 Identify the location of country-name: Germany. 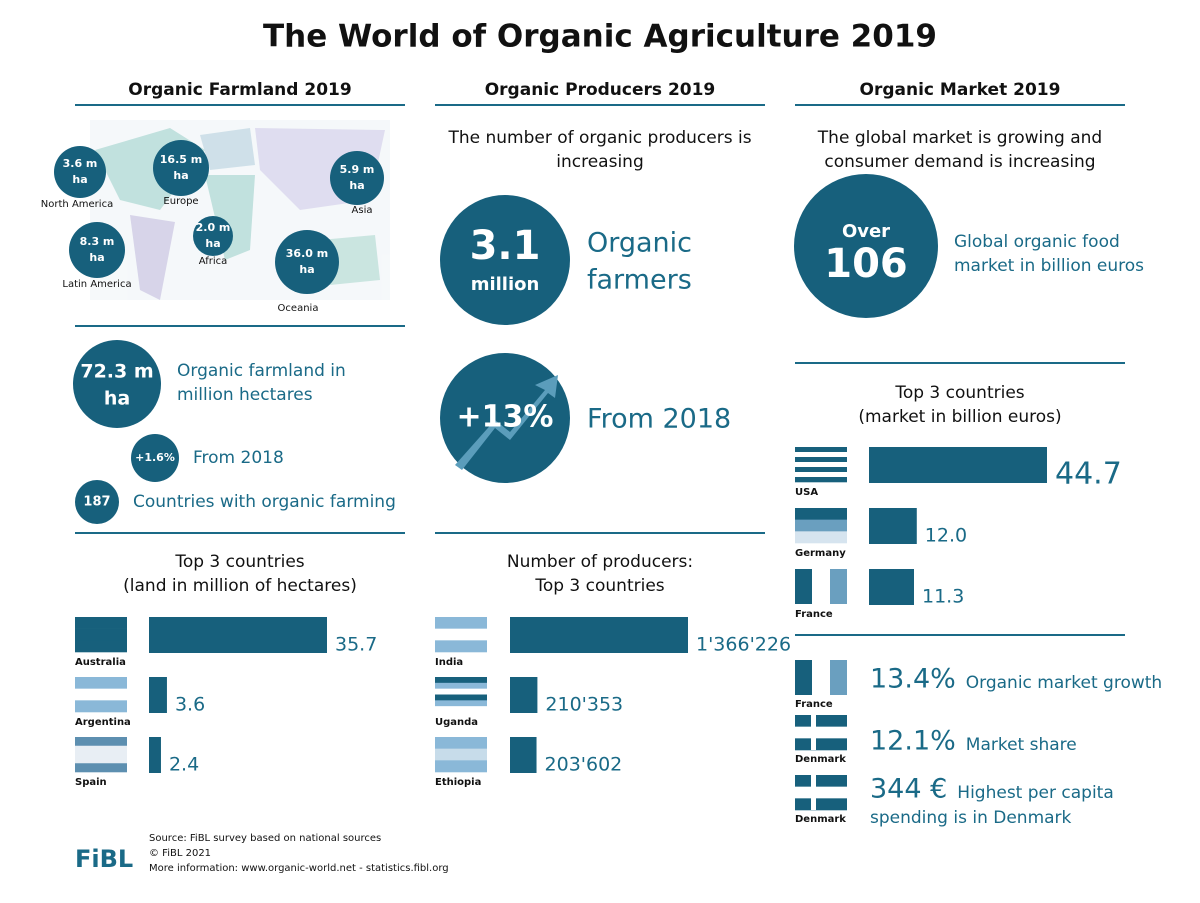
(820, 553).